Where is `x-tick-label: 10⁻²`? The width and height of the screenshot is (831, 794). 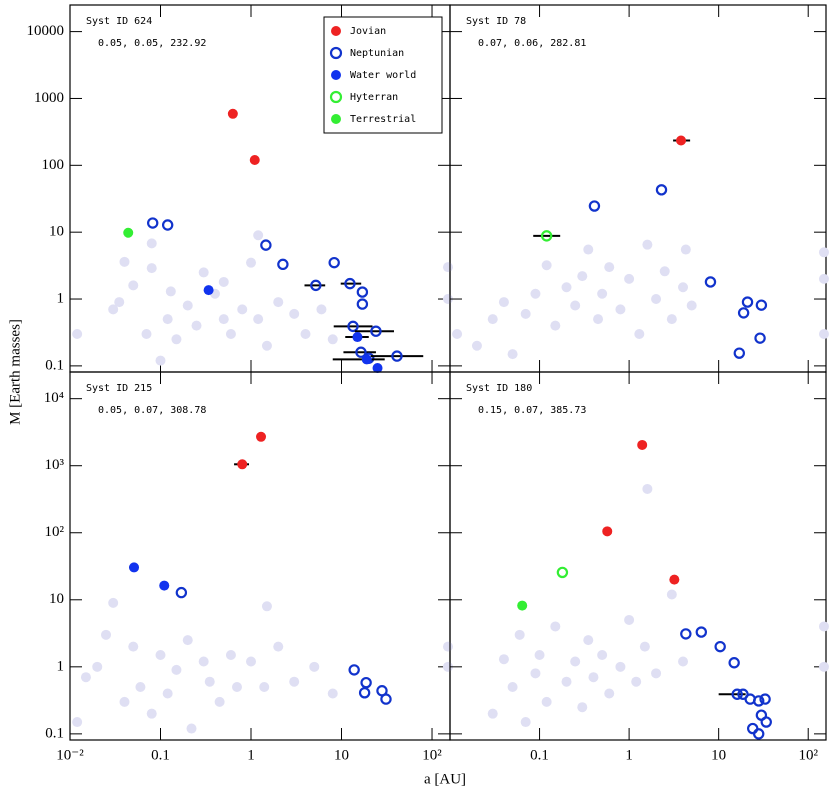
x-tick-label: 10⁻² is located at coordinates (70, 755).